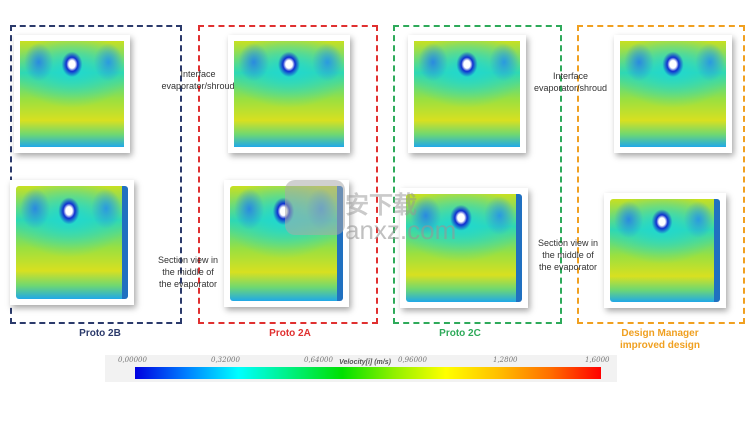 The height and width of the screenshot is (424, 751). What do you see at coordinates (597, 360) in the screenshot?
I see `colorbar-tick: 1,6000` at bounding box center [597, 360].